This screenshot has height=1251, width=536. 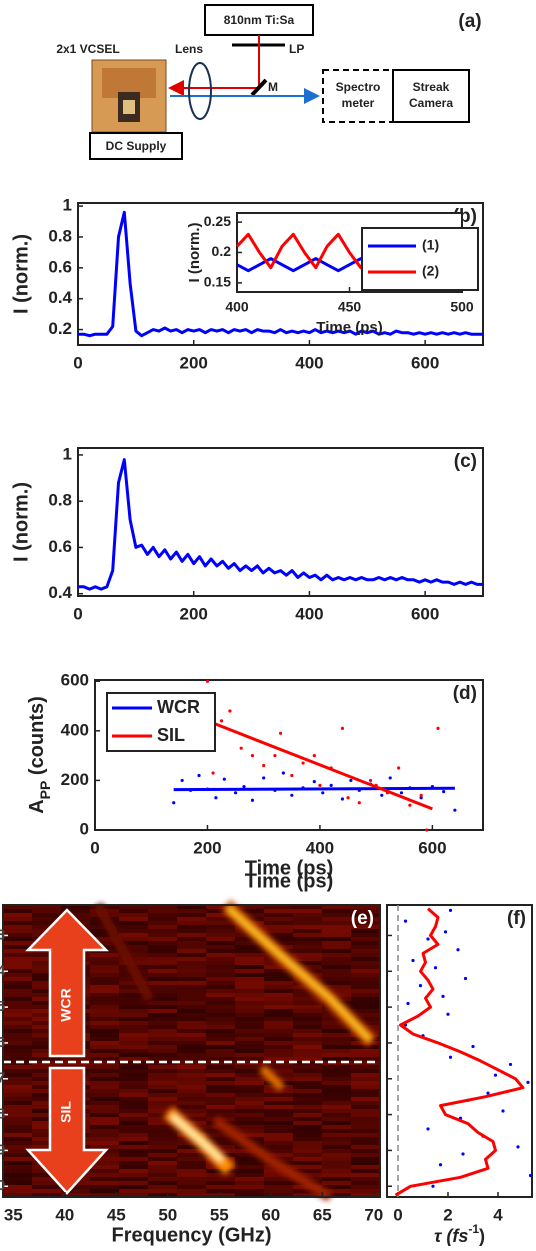 What do you see at coordinates (84, 828) in the screenshot?
I see `y-tick-label: 0` at bounding box center [84, 828].